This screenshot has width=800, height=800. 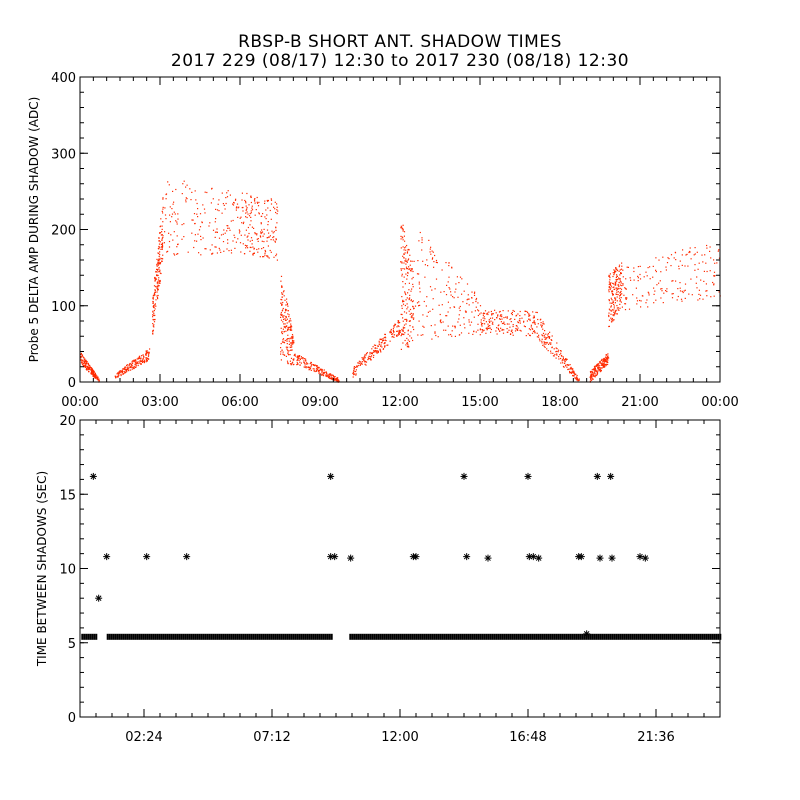 I want to click on x-tick-label: 02:24, so click(x=143, y=737).